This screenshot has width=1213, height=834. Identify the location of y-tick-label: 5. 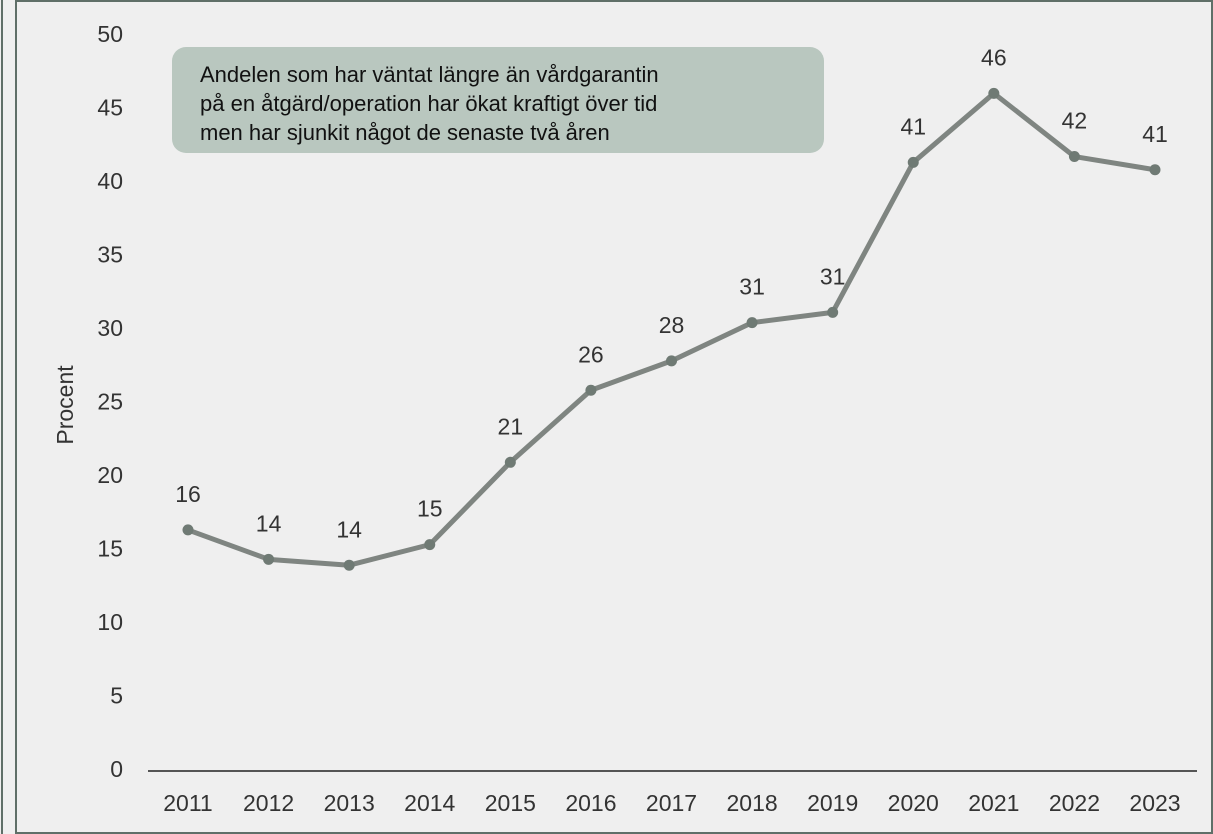
(116, 696).